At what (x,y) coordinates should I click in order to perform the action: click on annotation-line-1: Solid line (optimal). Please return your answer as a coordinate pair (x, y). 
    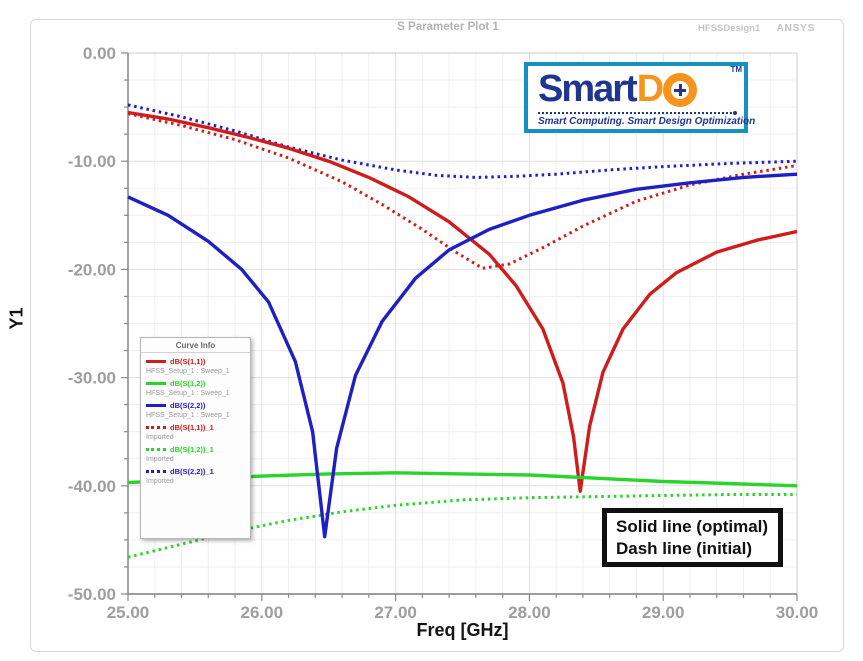
    Looking at the image, I should click on (692, 526).